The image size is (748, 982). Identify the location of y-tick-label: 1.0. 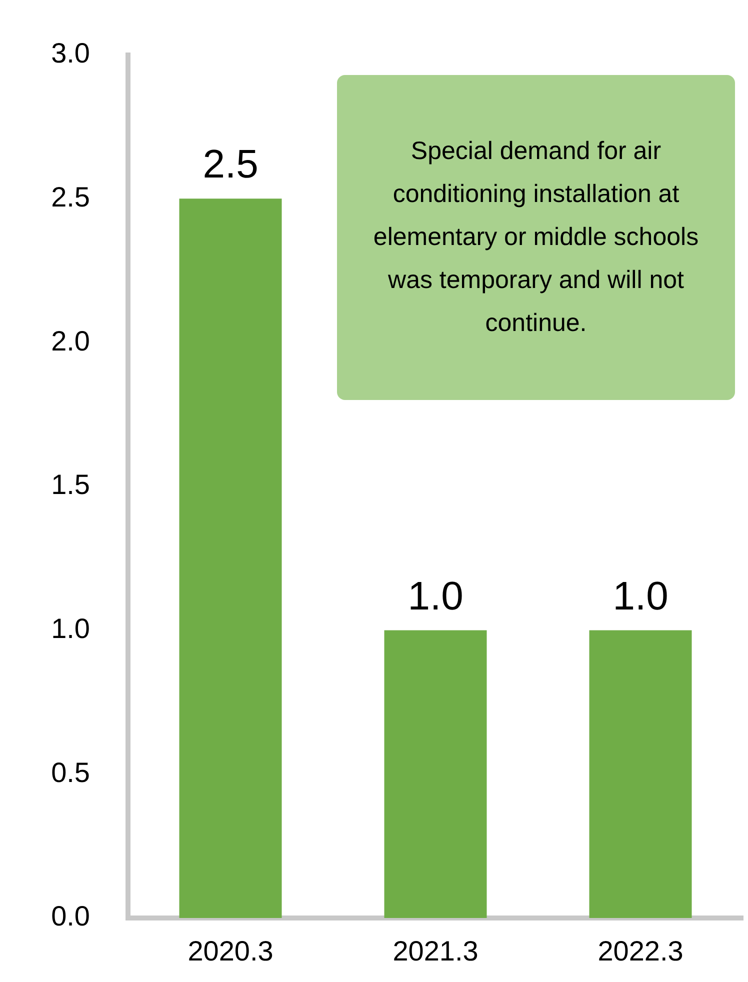
(70, 628).